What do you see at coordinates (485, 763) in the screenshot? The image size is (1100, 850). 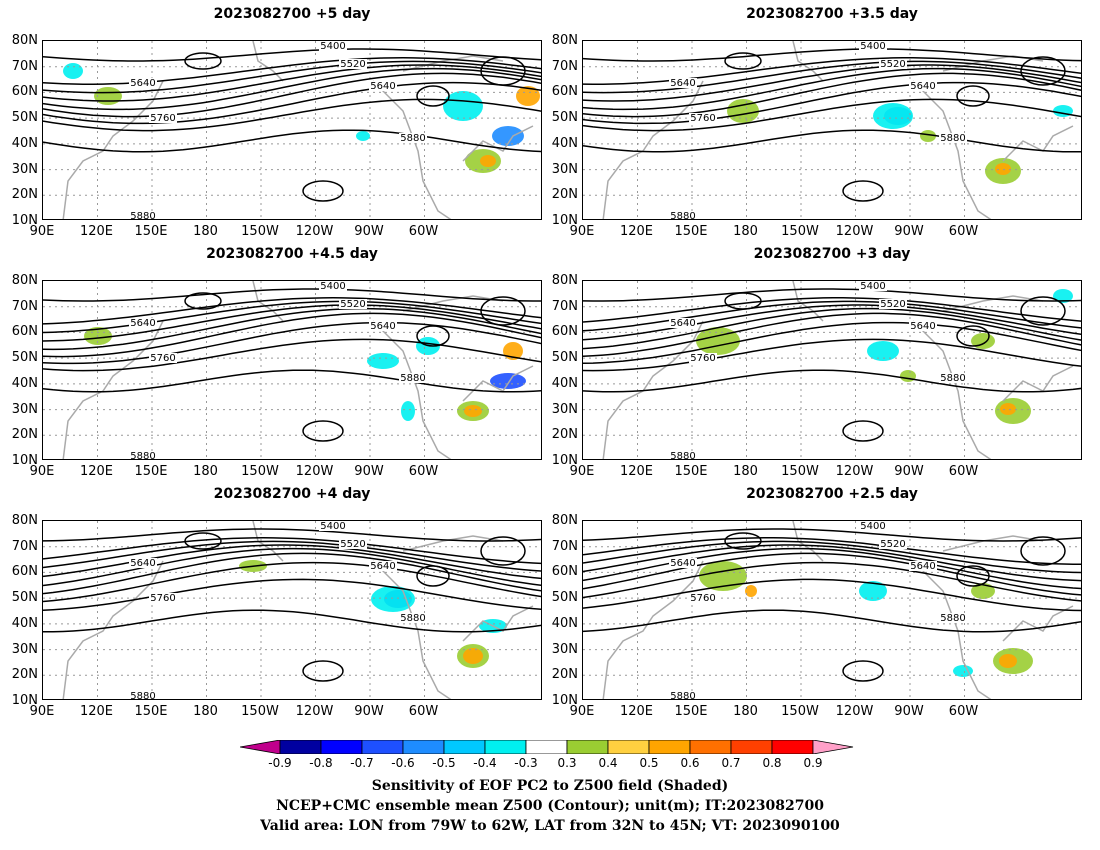 I see `colorbar-tick-label: -0.4` at bounding box center [485, 763].